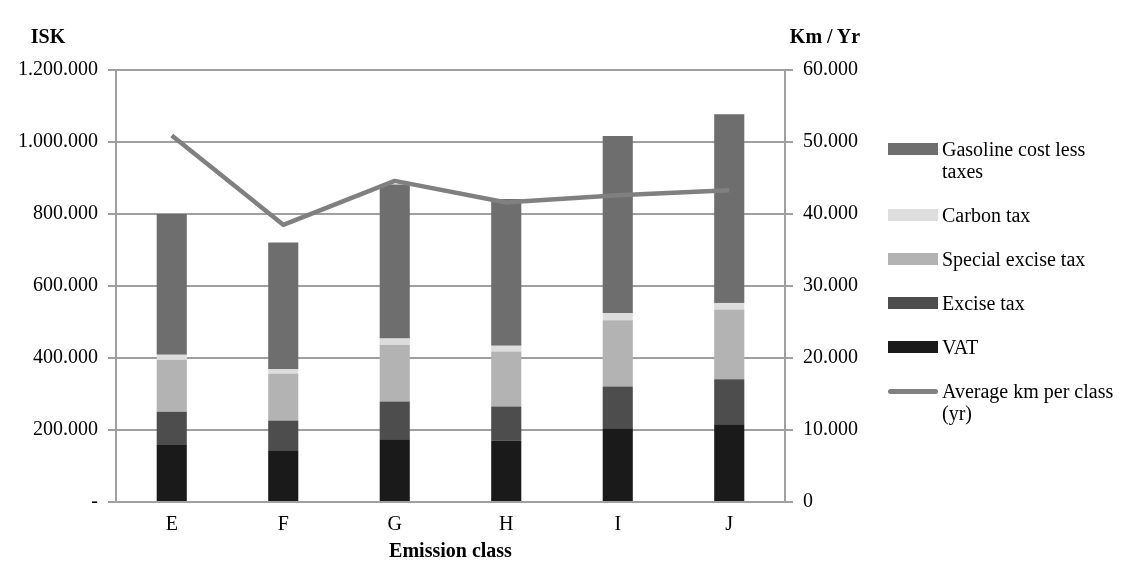 This screenshot has width=1126, height=572. What do you see at coordinates (1014, 160) in the screenshot?
I see `legend-label: Gasoline cost less taxes` at bounding box center [1014, 160].